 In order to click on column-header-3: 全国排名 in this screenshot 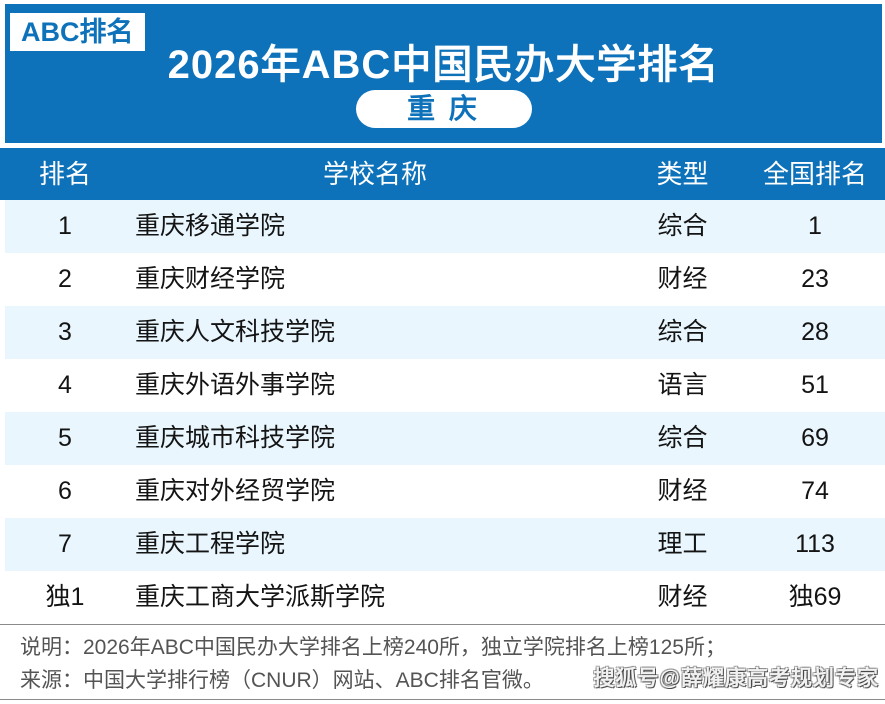, I will do `click(814, 174)`.